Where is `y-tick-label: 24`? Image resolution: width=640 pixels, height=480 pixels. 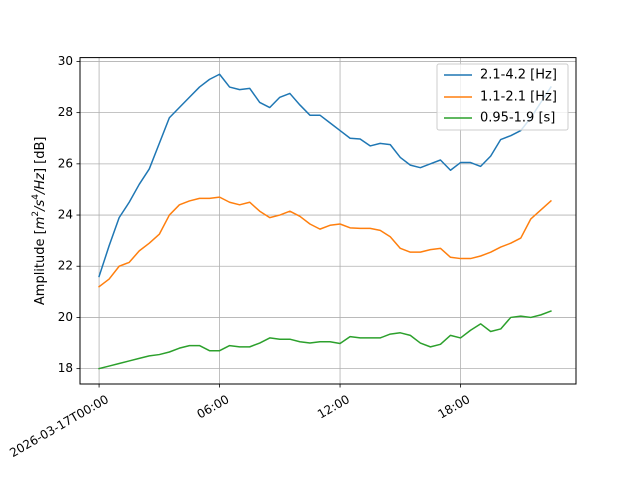 y-tick-label: 24 is located at coordinates (65, 215).